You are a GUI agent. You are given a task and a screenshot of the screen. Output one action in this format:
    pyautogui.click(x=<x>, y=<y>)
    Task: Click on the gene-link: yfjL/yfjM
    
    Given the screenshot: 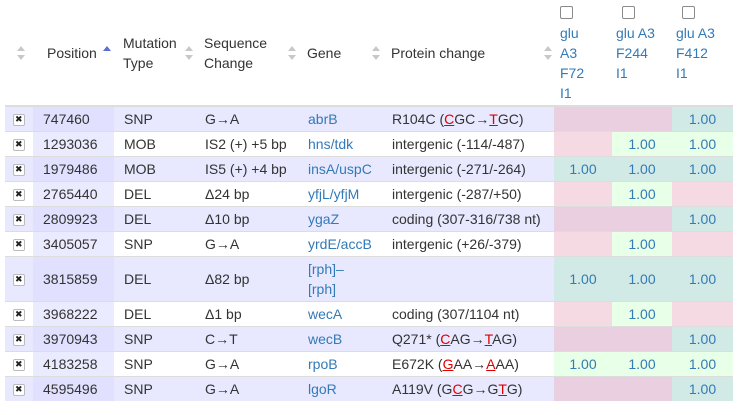 What is the action you would take?
    pyautogui.click(x=334, y=194)
    